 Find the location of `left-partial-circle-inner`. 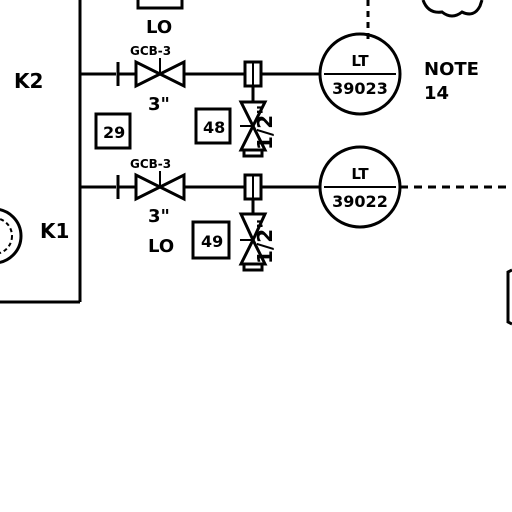

left-partial-circle-inner is located at coordinates (6, 236).